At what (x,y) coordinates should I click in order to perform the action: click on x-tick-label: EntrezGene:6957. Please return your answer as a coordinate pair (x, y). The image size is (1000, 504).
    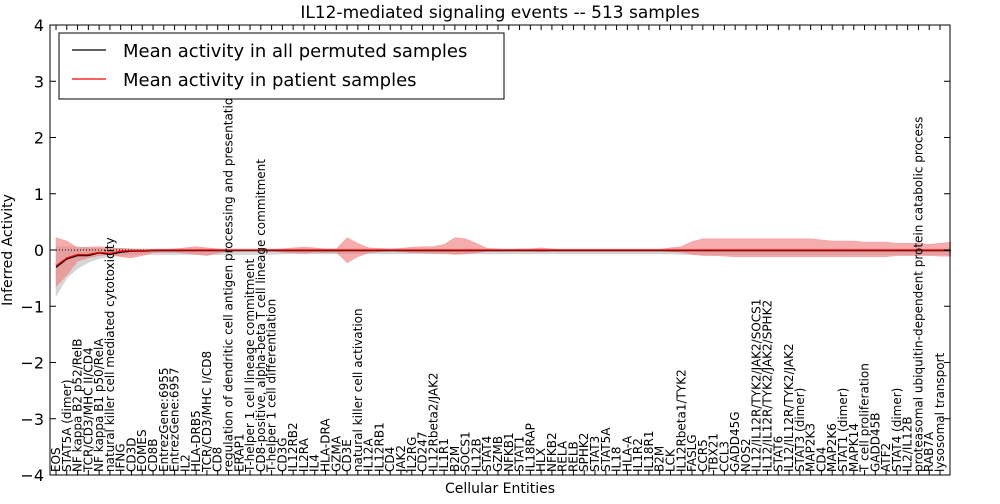
    Looking at the image, I should click on (175, 420).